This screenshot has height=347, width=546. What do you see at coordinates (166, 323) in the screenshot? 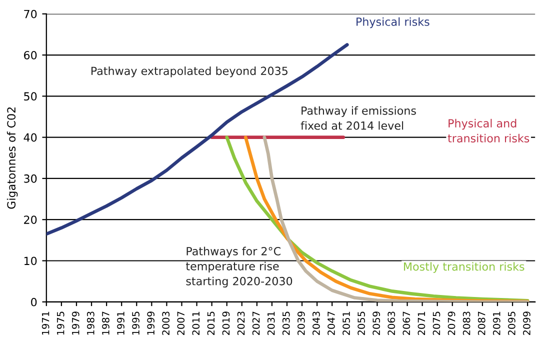
I see `x-tick-label: 2003` at bounding box center [166, 323].